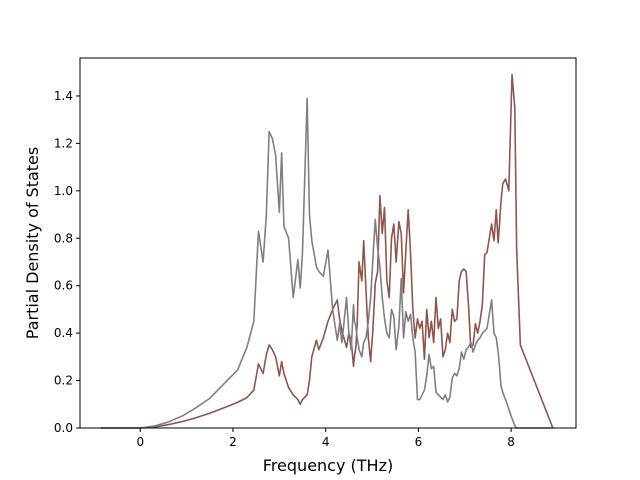 This screenshot has width=640, height=480. What do you see at coordinates (326, 442) in the screenshot?
I see `x-tick-label: 4` at bounding box center [326, 442].